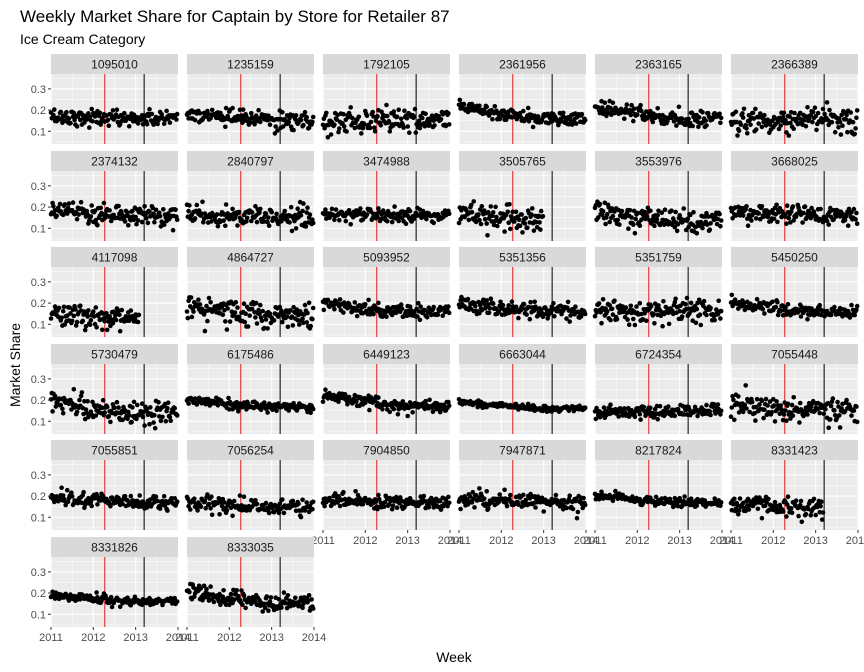 Image resolution: width=864 pixels, height=672 pixels. What do you see at coordinates (522, 162) in the screenshot?
I see `panel-strip-label: 3505765` at bounding box center [522, 162].